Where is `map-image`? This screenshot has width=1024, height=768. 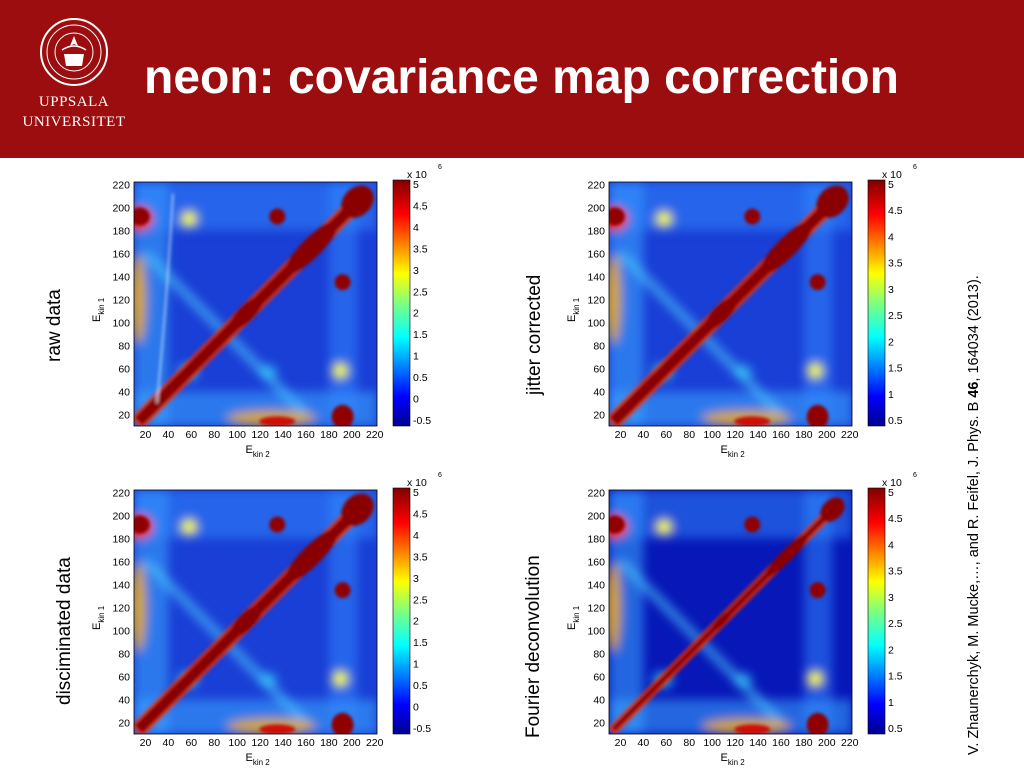
map-image is located at coordinates (255, 304).